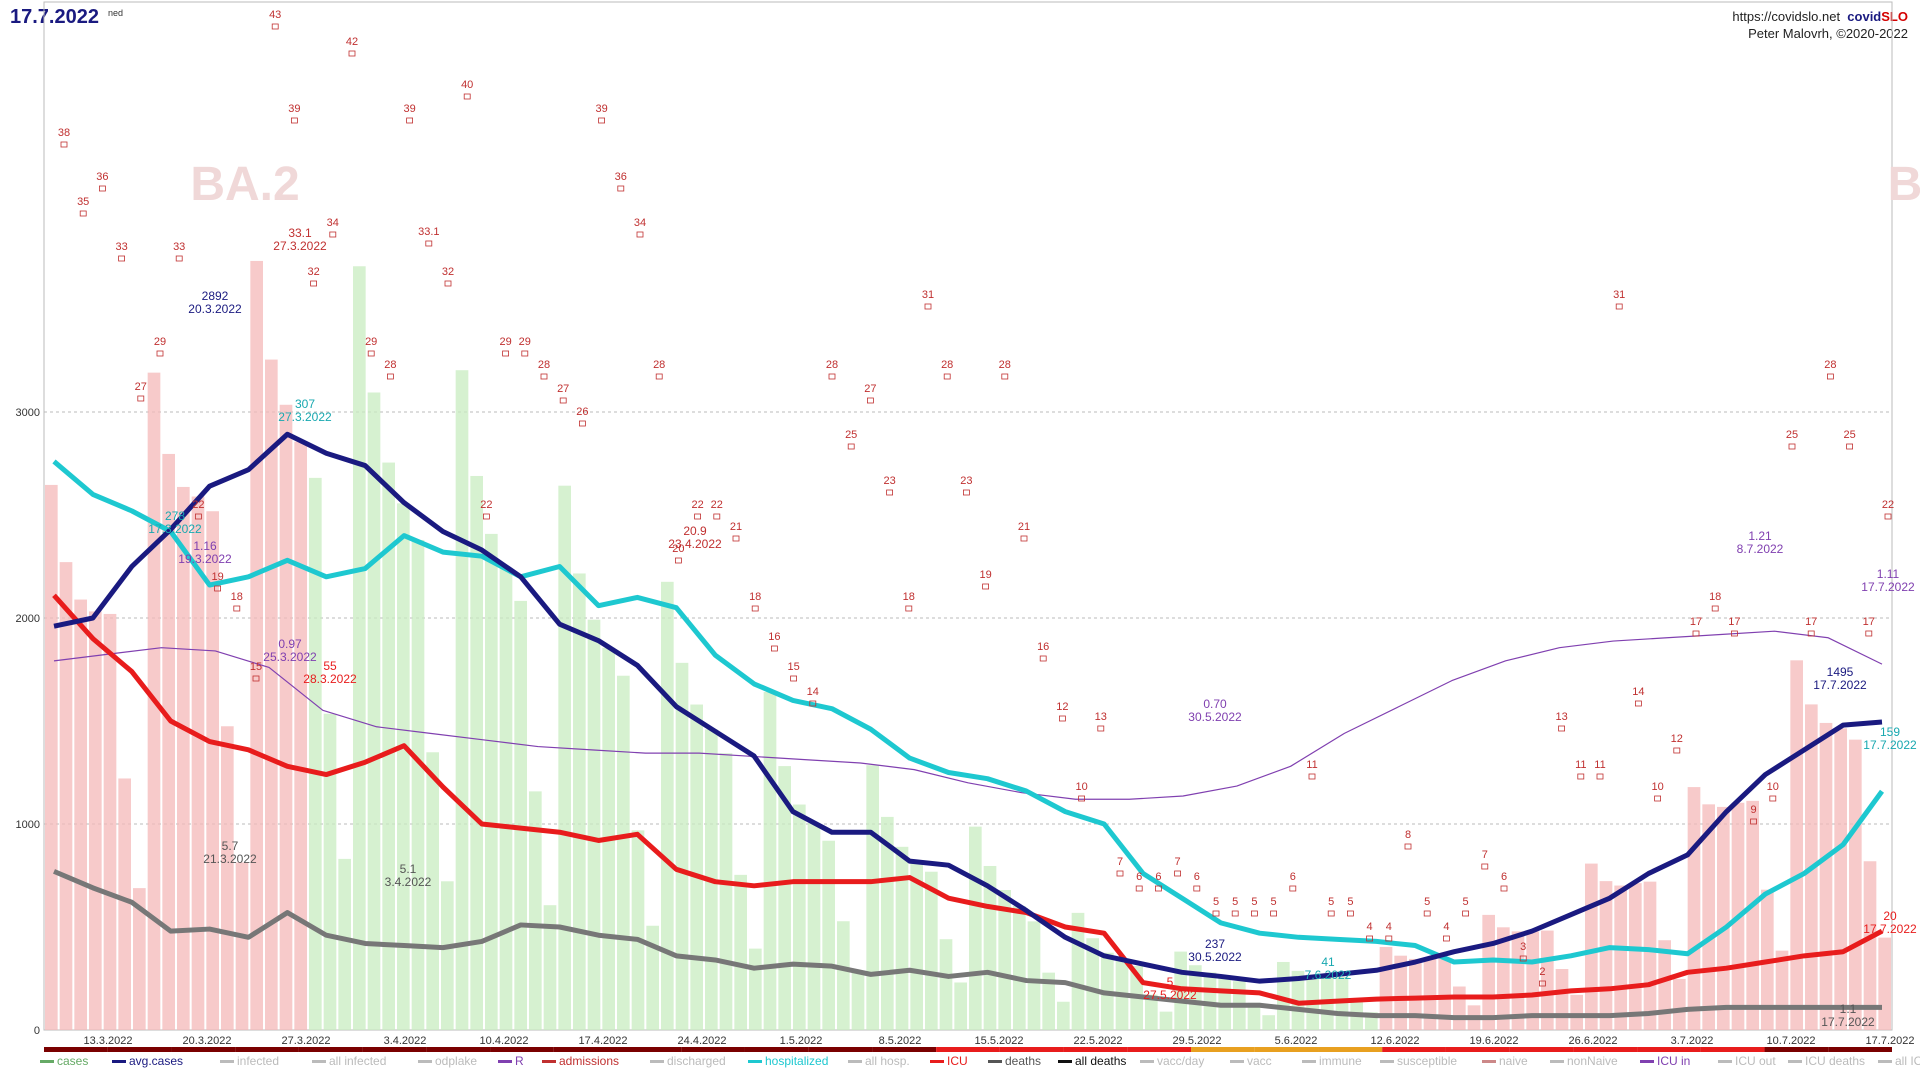 The image size is (1920, 1080). I want to click on annotation-value: 5.7, so click(230, 846).